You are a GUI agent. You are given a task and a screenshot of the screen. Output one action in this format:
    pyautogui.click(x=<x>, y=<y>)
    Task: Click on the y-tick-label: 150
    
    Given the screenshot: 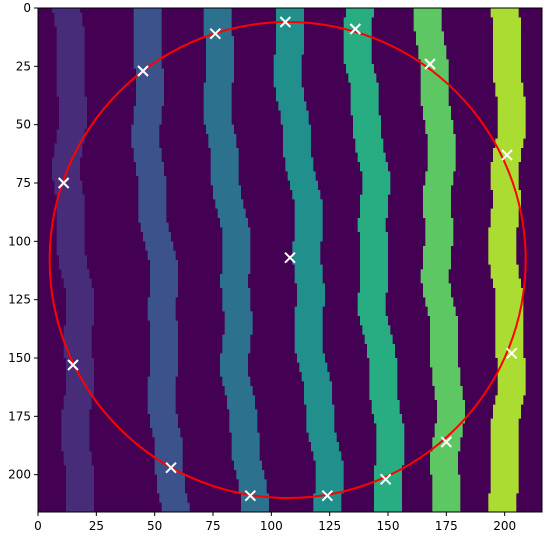 What is the action you would take?
    pyautogui.click(x=19, y=358)
    